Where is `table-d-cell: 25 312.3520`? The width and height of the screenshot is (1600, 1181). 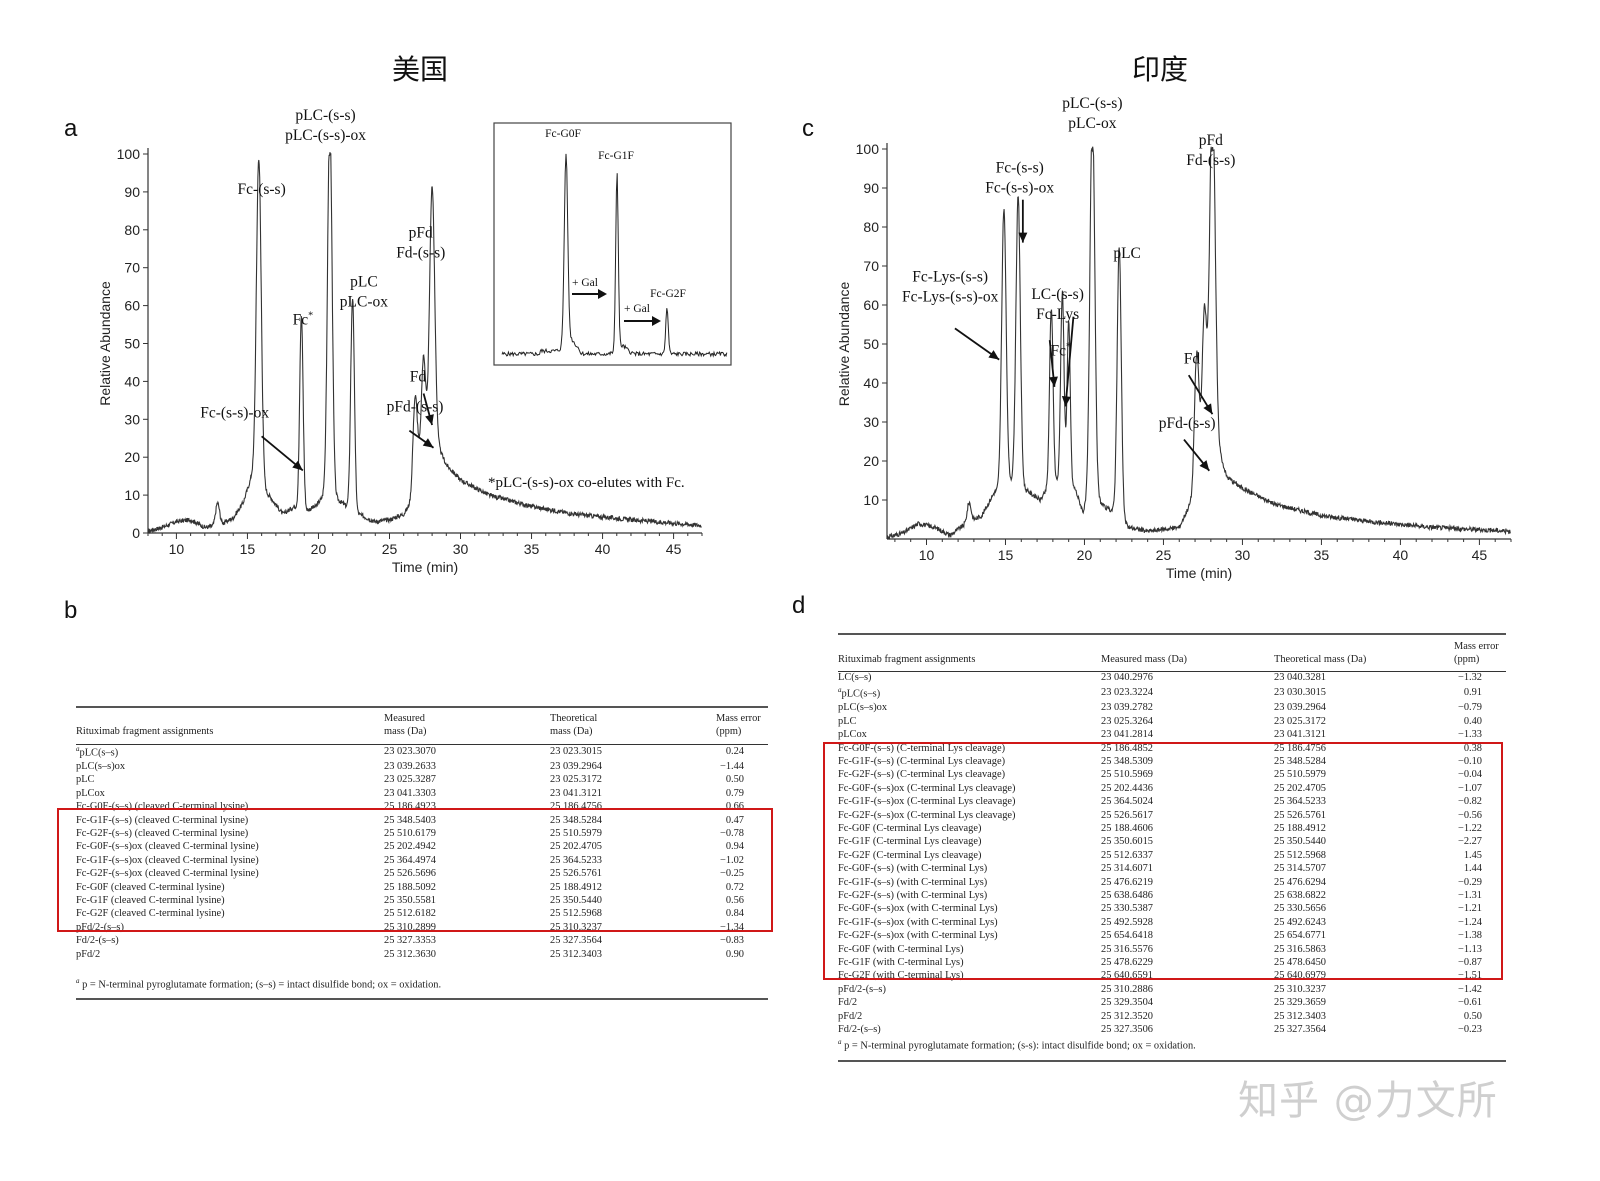
table-d-cell: 25 312.3520 is located at coordinates (1127, 1016).